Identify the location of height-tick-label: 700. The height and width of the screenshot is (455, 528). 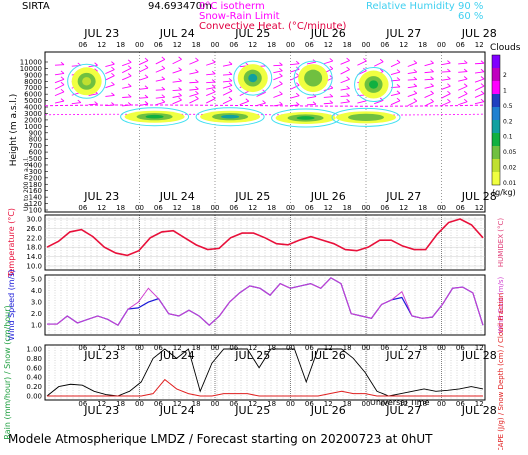
(35, 146).